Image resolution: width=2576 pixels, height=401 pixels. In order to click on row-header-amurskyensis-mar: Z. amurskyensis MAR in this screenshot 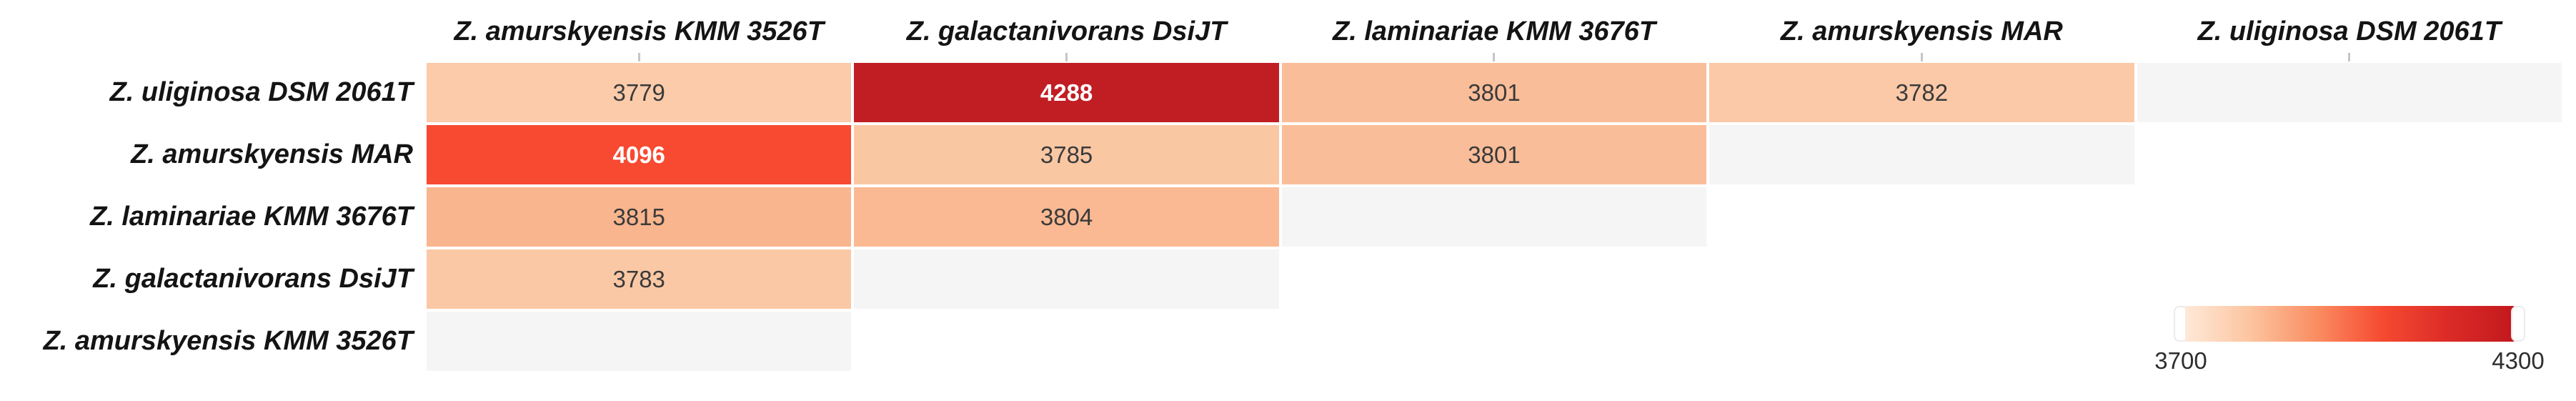, I will do `click(272, 154)`.